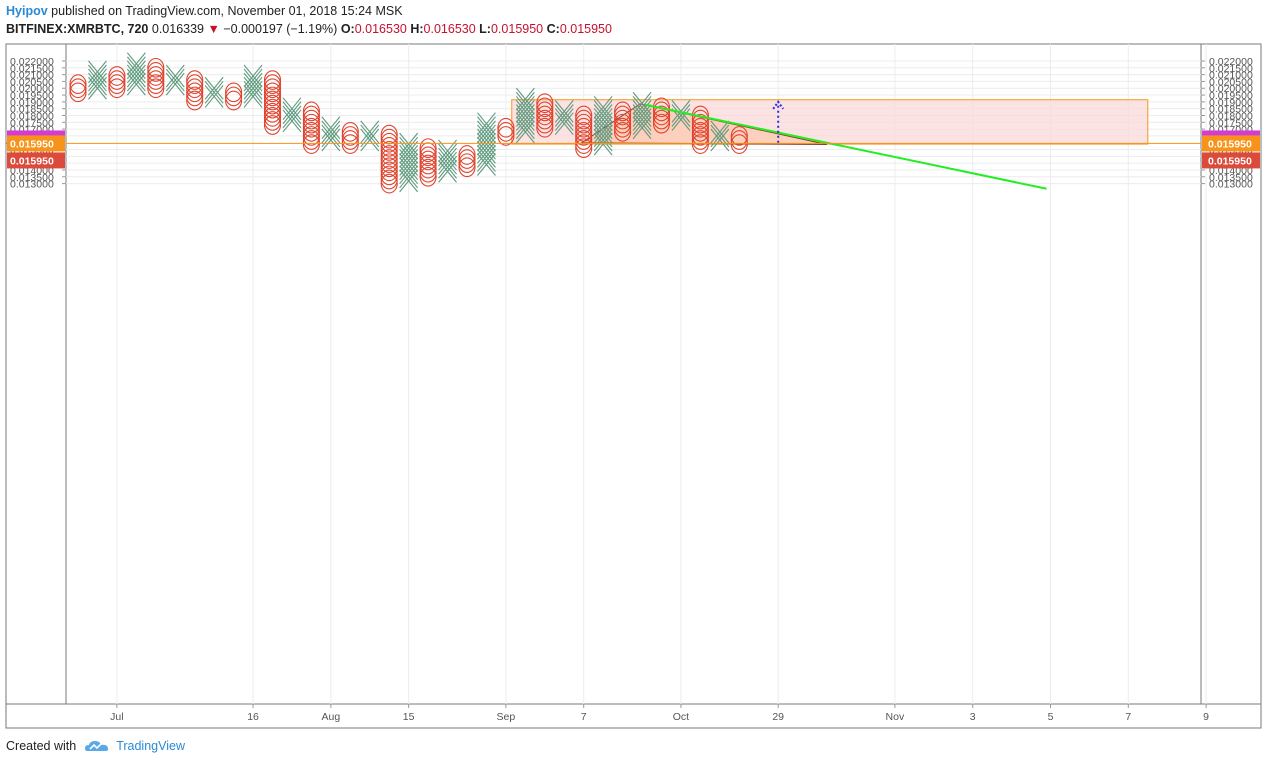  I want to click on x-tick-label: 5, so click(1051, 717).